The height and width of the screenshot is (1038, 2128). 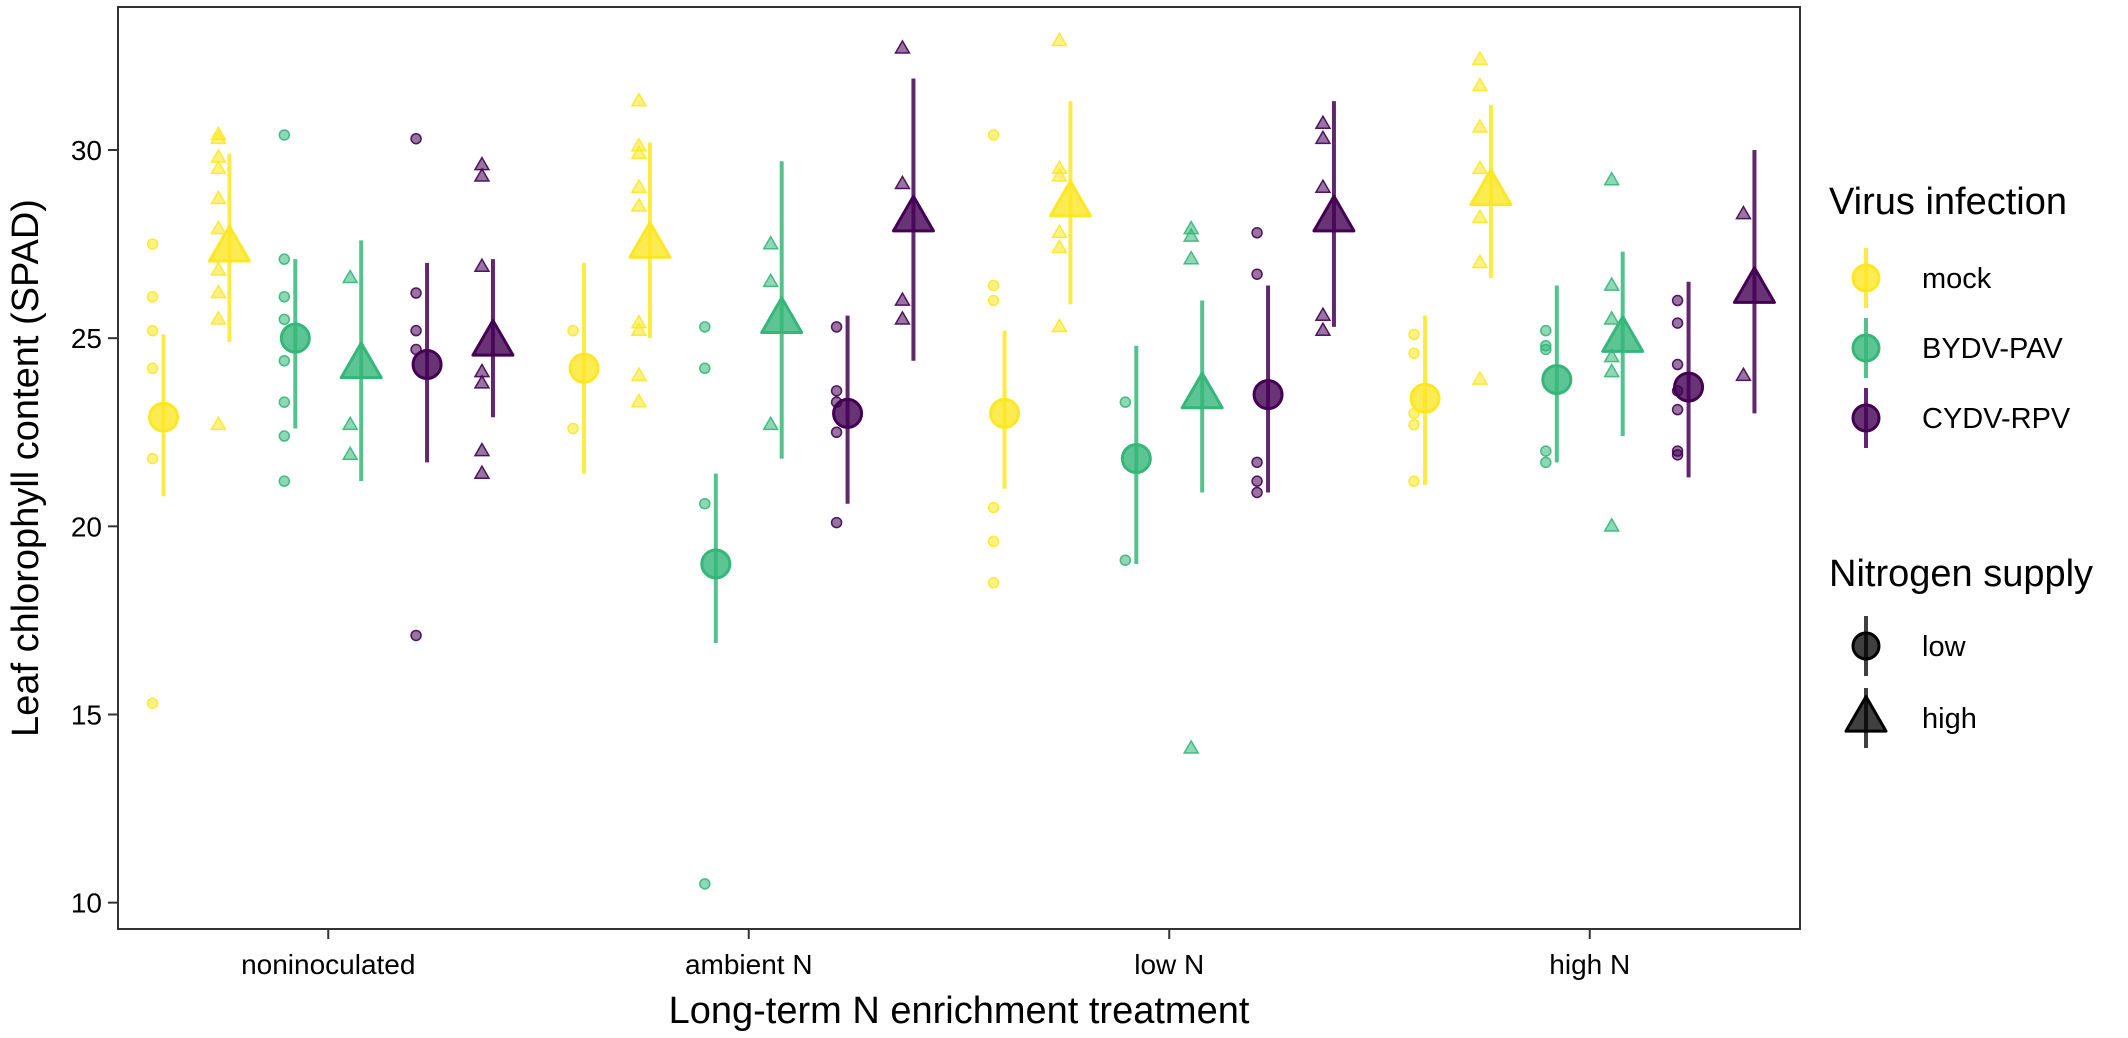 I want to click on x-tick-label-0: noninoculated, so click(x=328, y=964).